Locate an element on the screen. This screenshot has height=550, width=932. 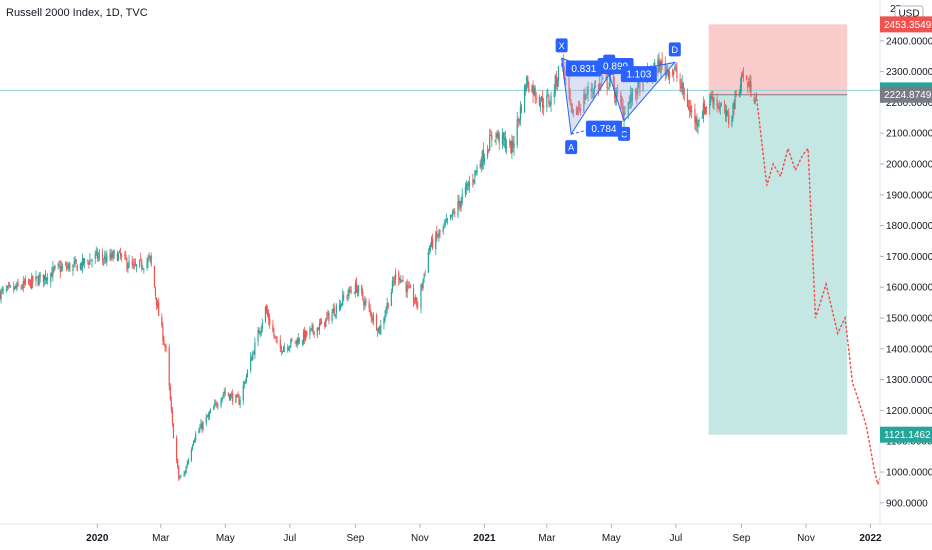
time-tick-label: Jul is located at coordinates (289, 538).